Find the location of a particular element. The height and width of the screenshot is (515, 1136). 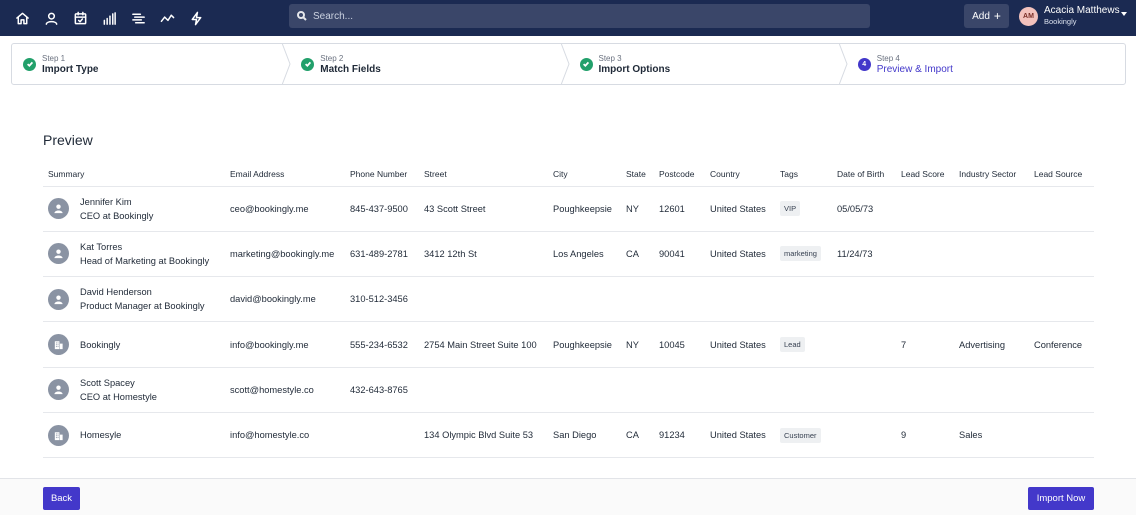

summary: Bookingly is located at coordinates (136, 345).